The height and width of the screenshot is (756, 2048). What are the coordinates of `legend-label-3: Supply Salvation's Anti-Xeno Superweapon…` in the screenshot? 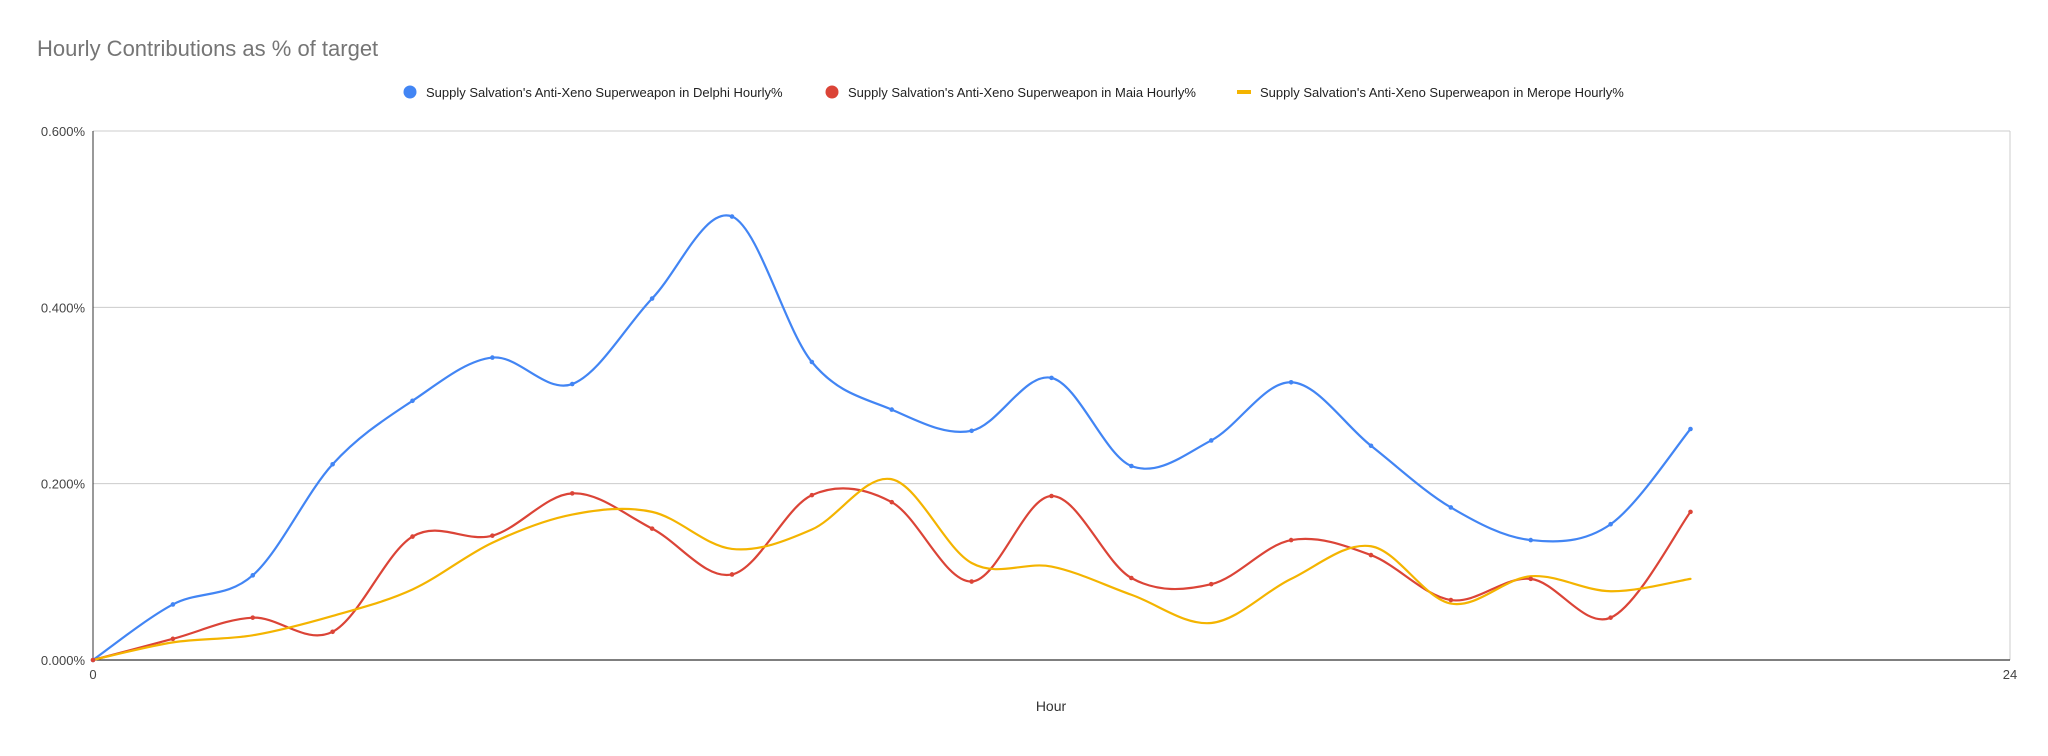 It's located at (1442, 92).